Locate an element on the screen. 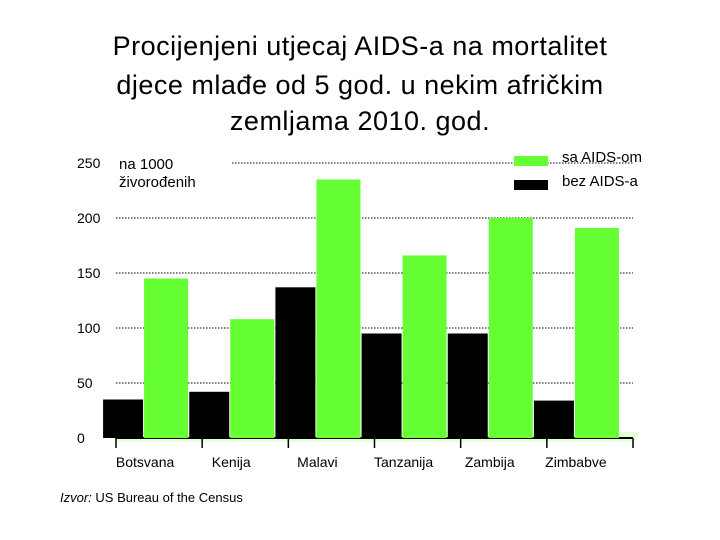 The image size is (720, 540). y-tick-label-200: 200 is located at coordinates (89, 218).